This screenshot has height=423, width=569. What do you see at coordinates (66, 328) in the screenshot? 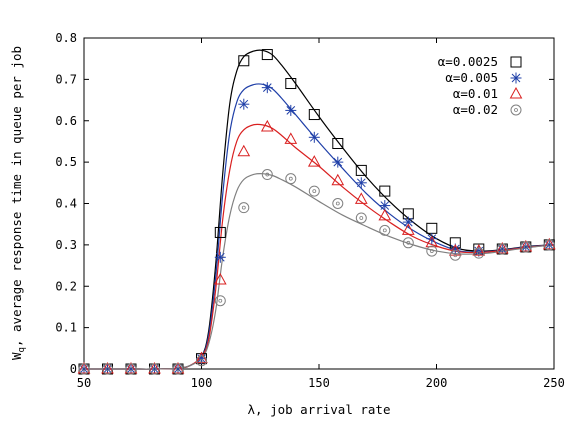
I see `y-tick-label: 0.1` at bounding box center [66, 328].